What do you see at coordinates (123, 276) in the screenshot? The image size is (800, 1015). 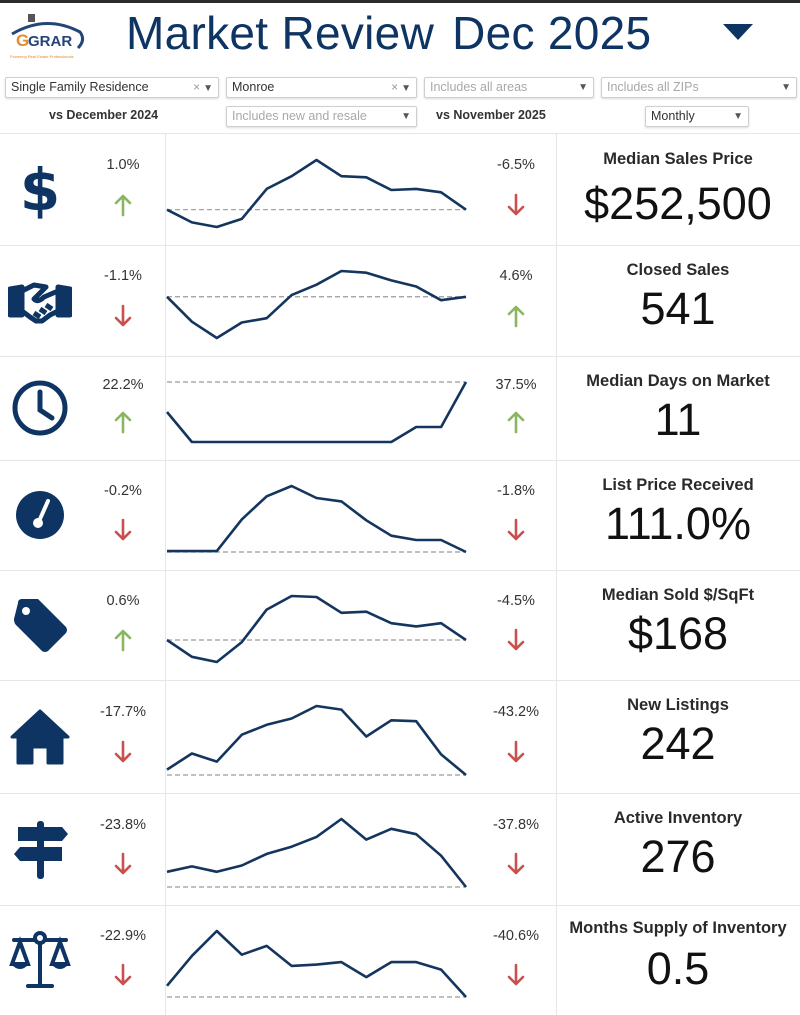 I see `yoy-change: -1.1%` at bounding box center [123, 276].